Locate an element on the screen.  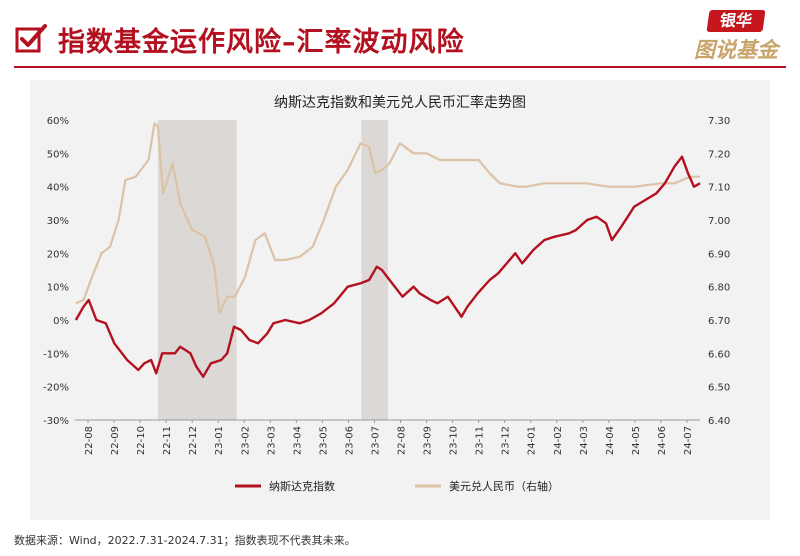
x-tick-label: 23-02 is located at coordinates (245, 440).